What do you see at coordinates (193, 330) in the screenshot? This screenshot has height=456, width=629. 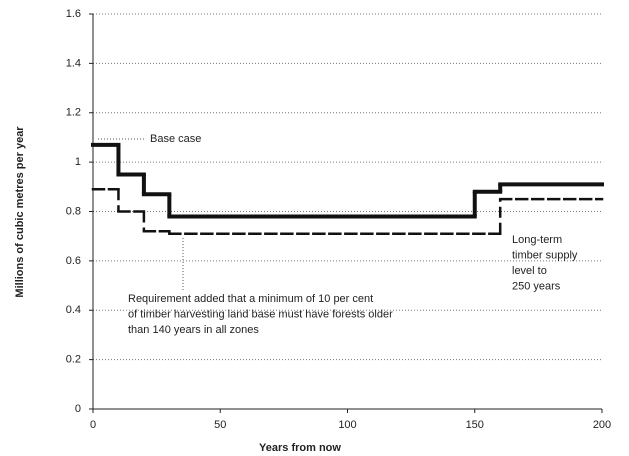 I see `annotation: than 140 years in all zones` at bounding box center [193, 330].